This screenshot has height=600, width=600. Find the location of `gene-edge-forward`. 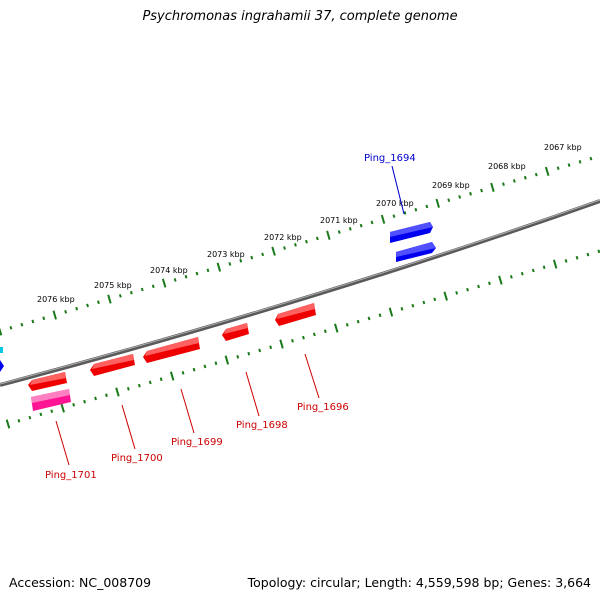

gene-edge-forward is located at coordinates (2, 366).